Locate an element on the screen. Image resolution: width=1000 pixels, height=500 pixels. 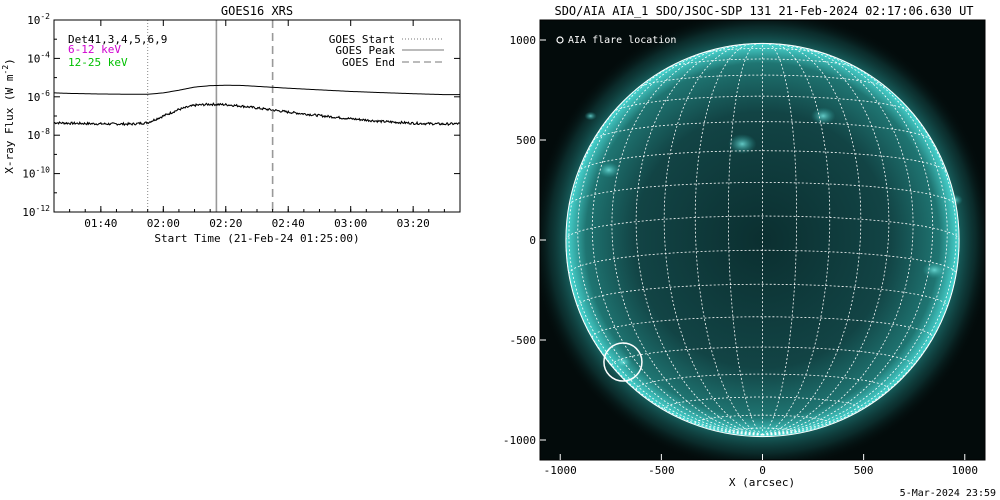
goes-series-short is located at coordinates (257, 114).